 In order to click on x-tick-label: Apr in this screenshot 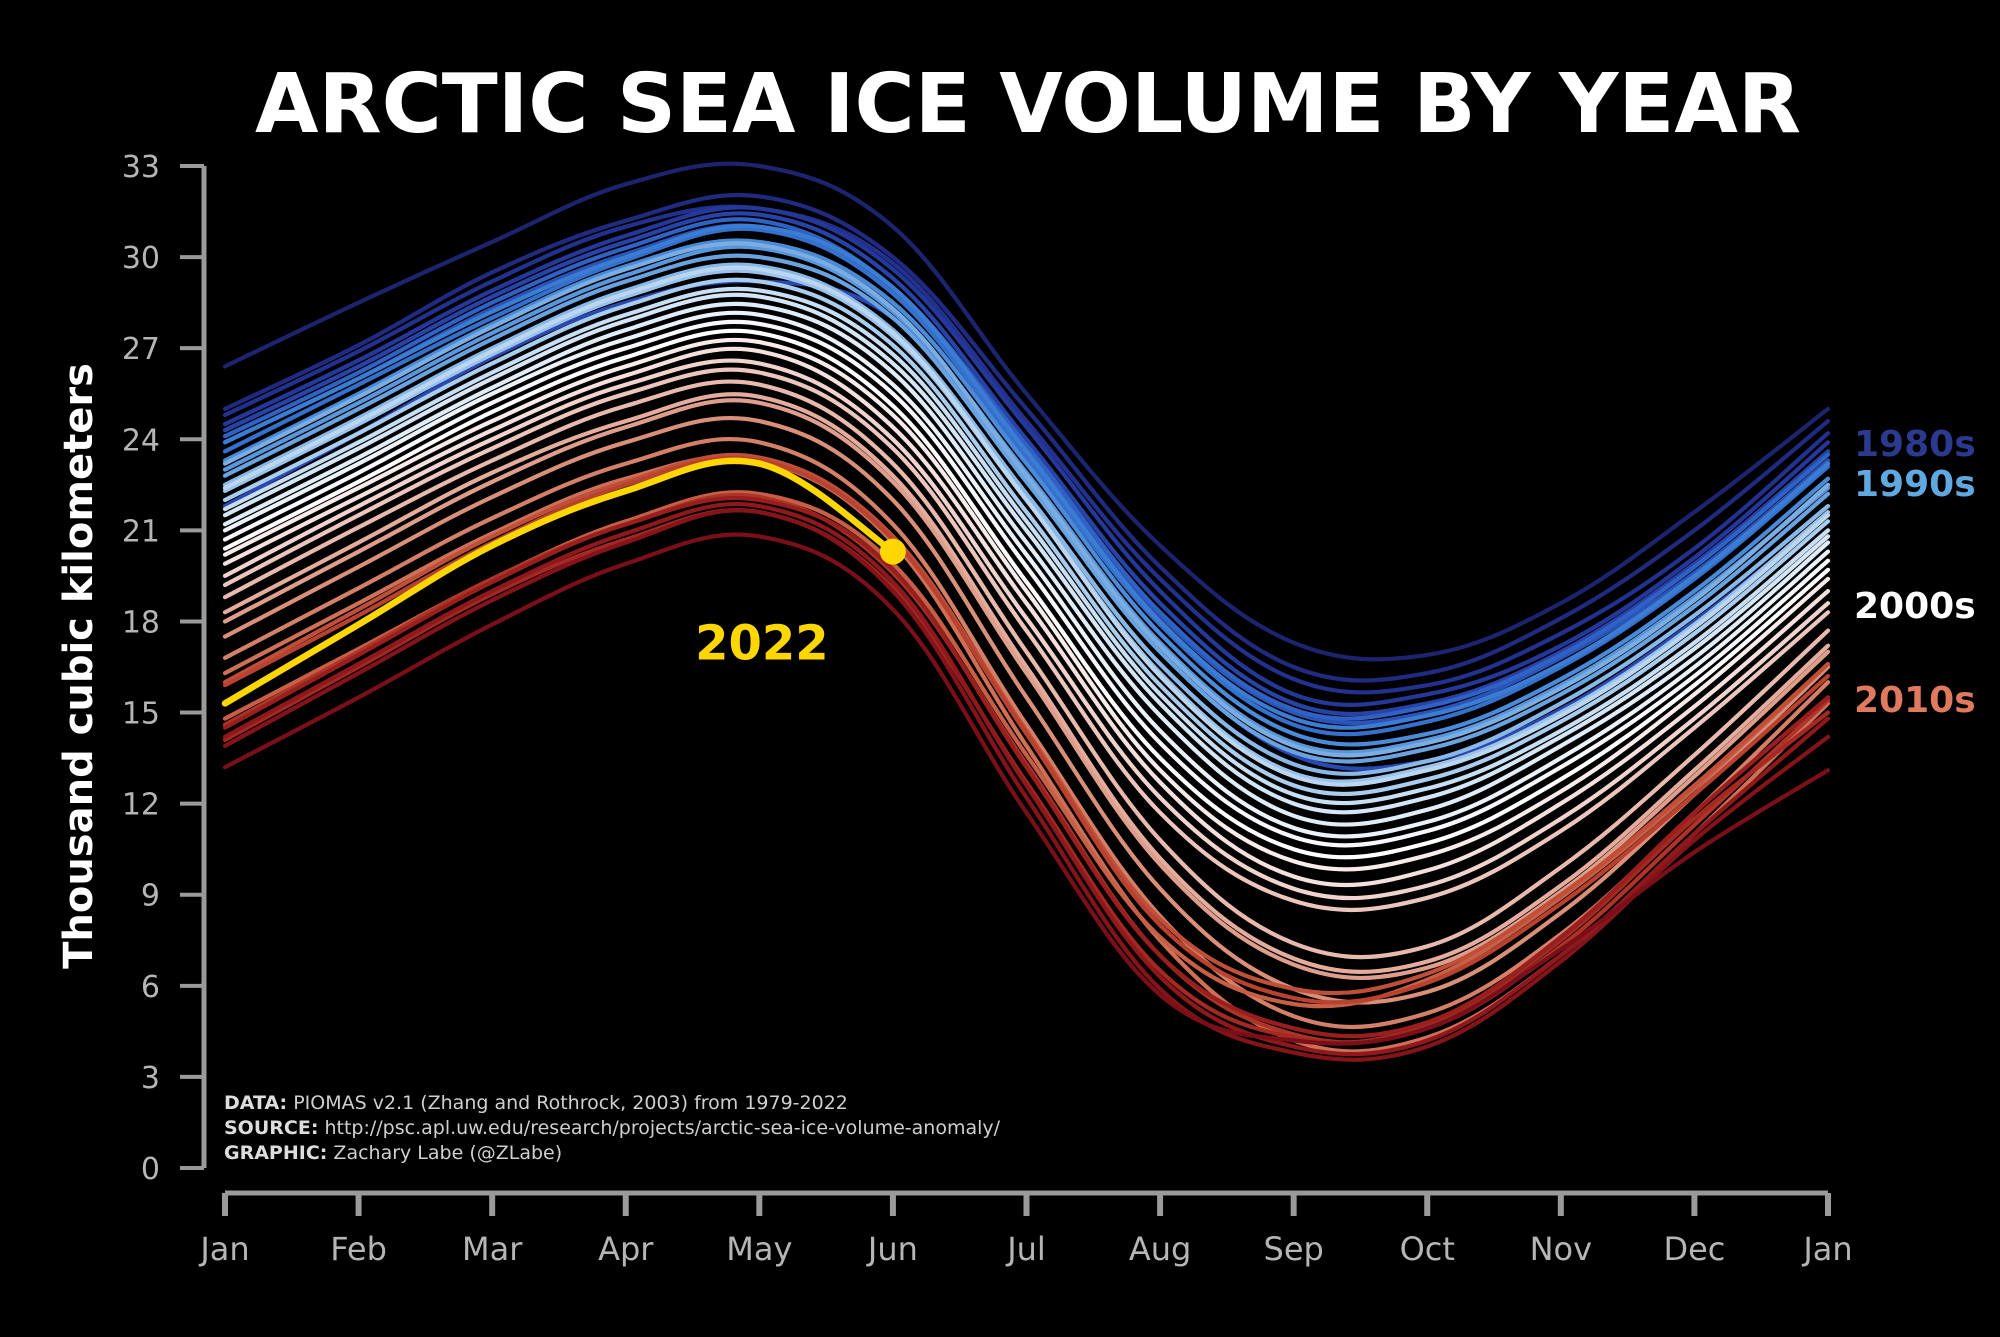, I will do `click(626, 1249)`.